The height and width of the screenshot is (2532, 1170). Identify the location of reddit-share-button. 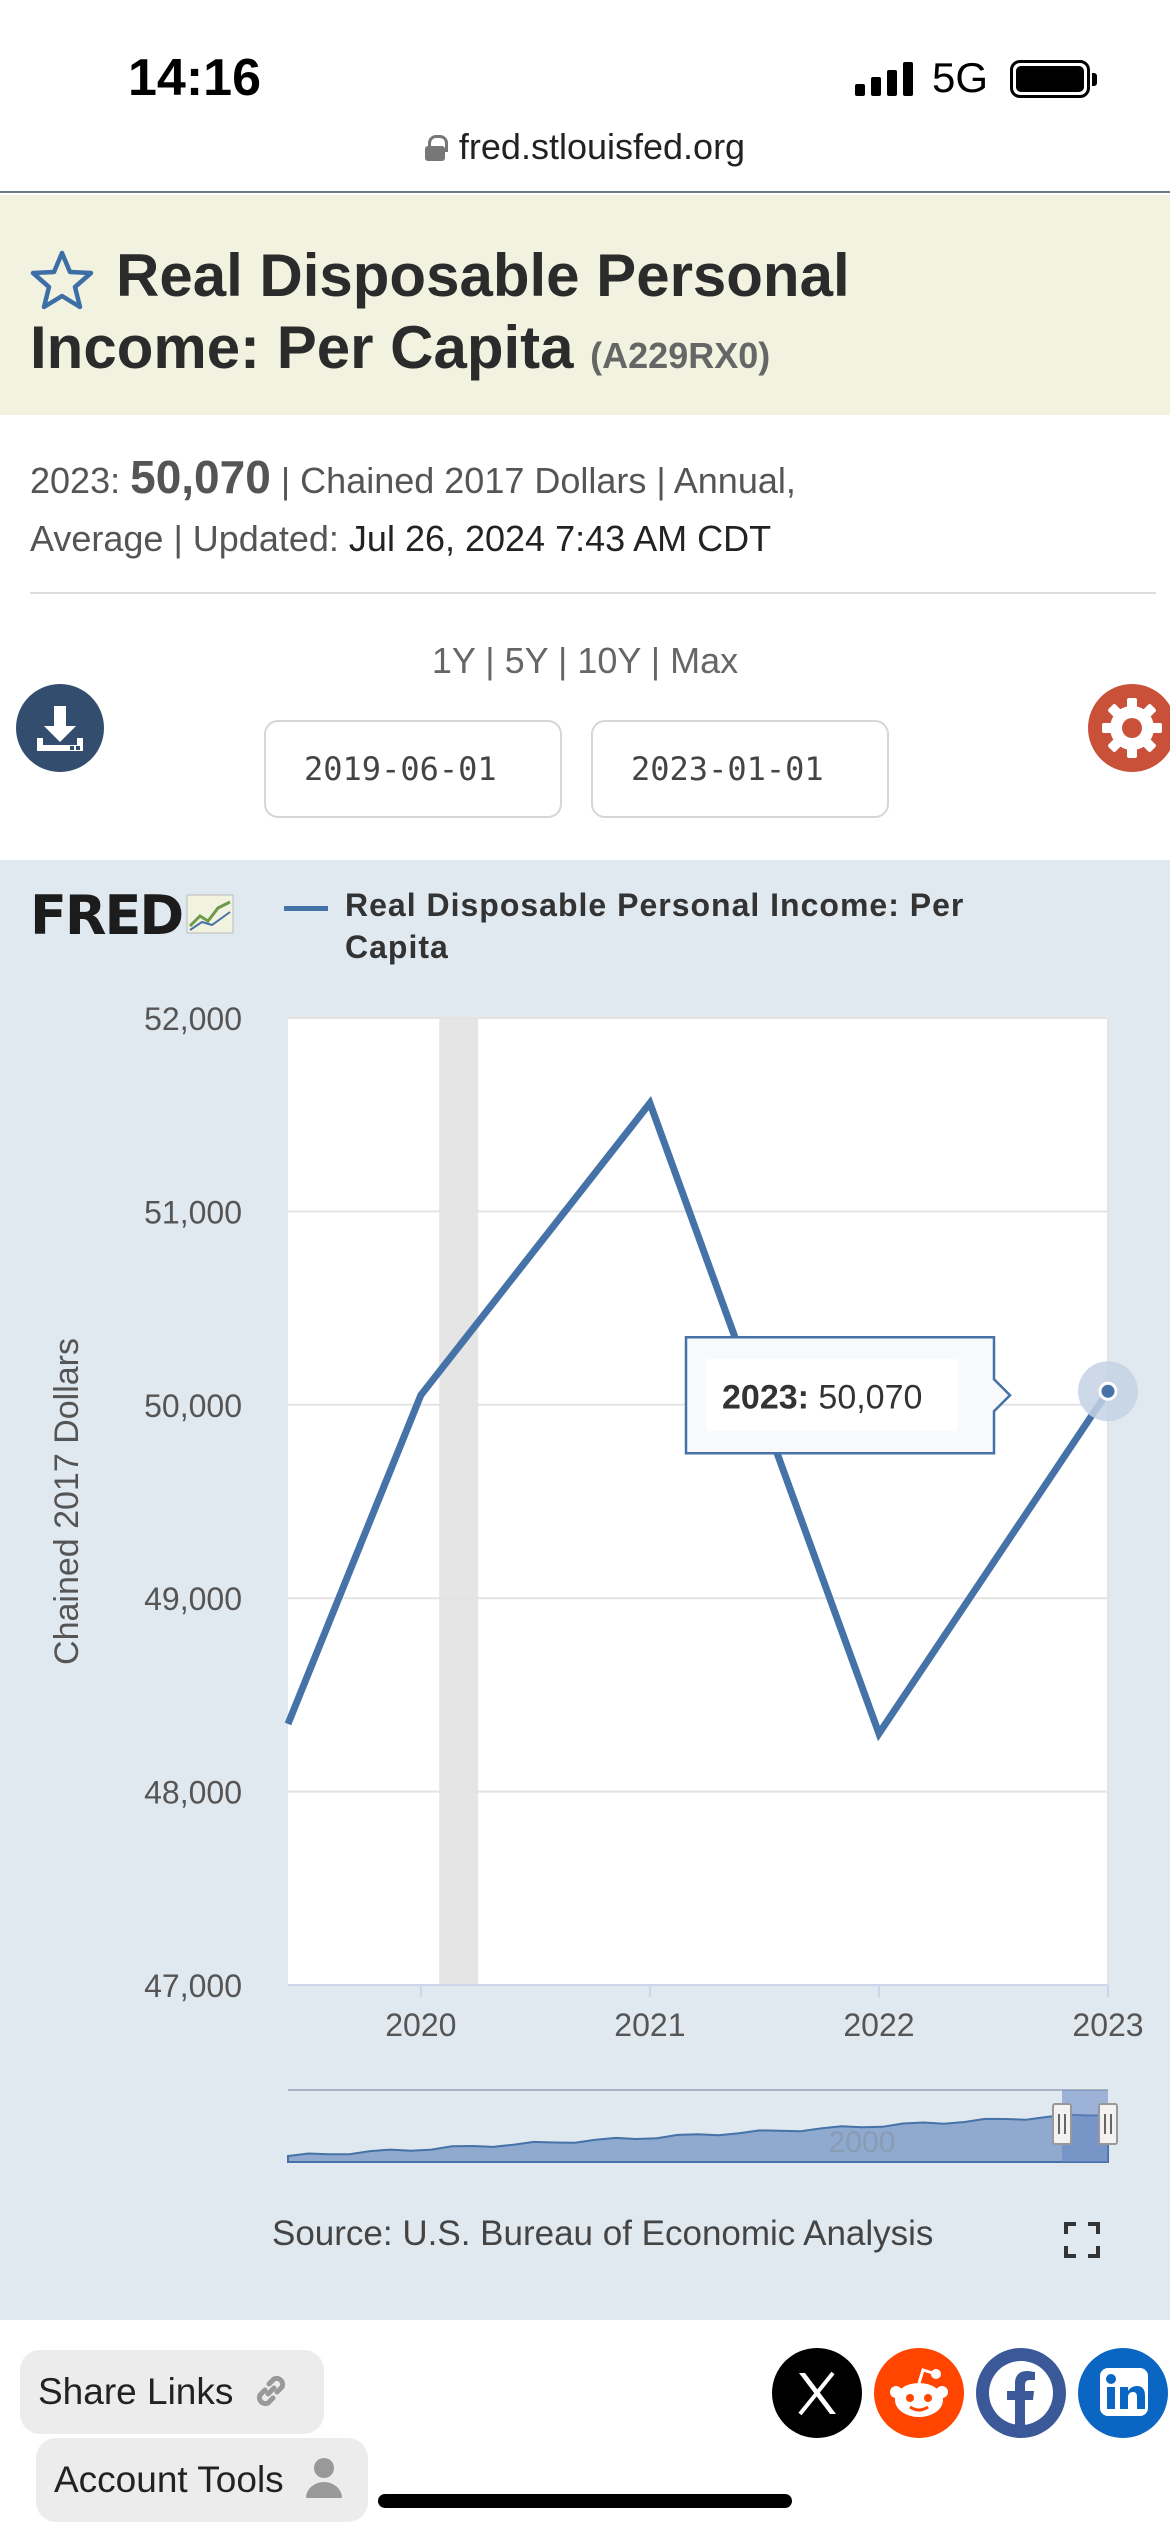
(919, 2393).